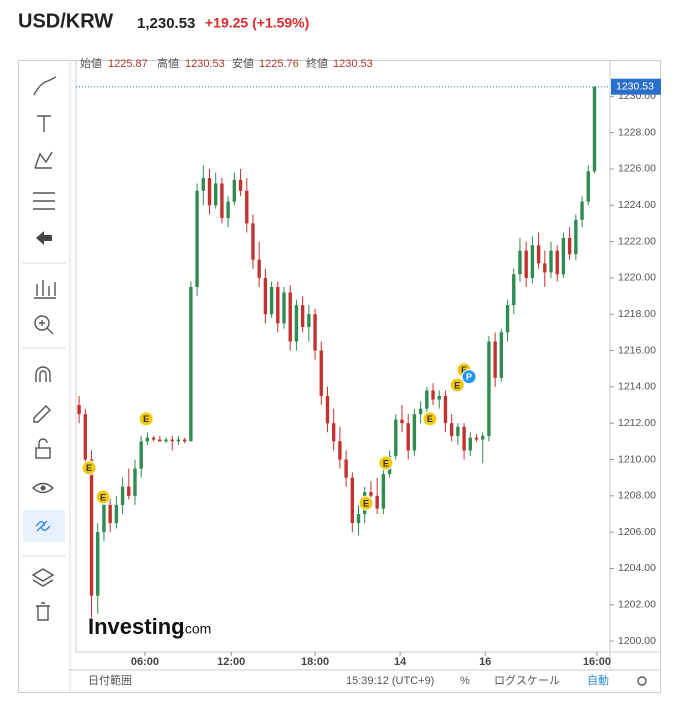  Describe the element at coordinates (196, 629) in the screenshot. I see `logo-suffix: .com` at that location.